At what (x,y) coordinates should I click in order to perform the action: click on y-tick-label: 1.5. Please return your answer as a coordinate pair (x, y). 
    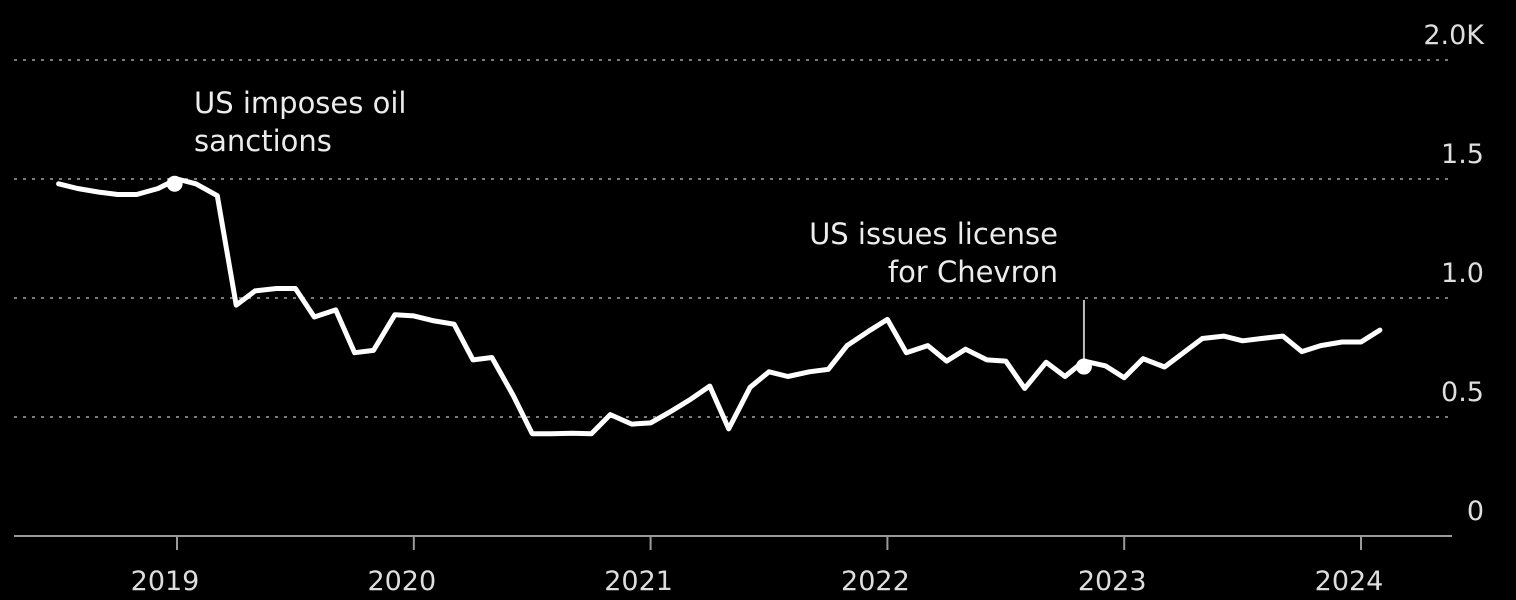
    Looking at the image, I should click on (1462, 154).